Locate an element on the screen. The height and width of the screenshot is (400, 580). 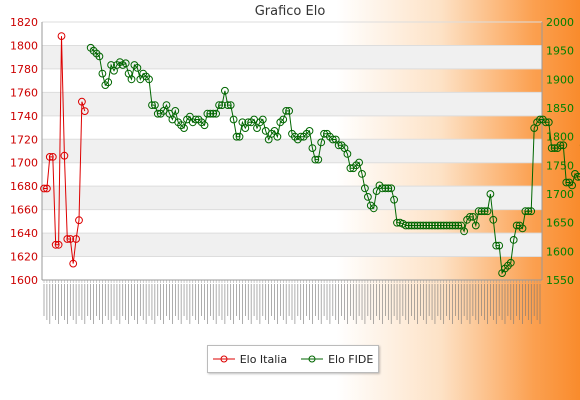
left-tick-label: 1720 is located at coordinates (24, 139).